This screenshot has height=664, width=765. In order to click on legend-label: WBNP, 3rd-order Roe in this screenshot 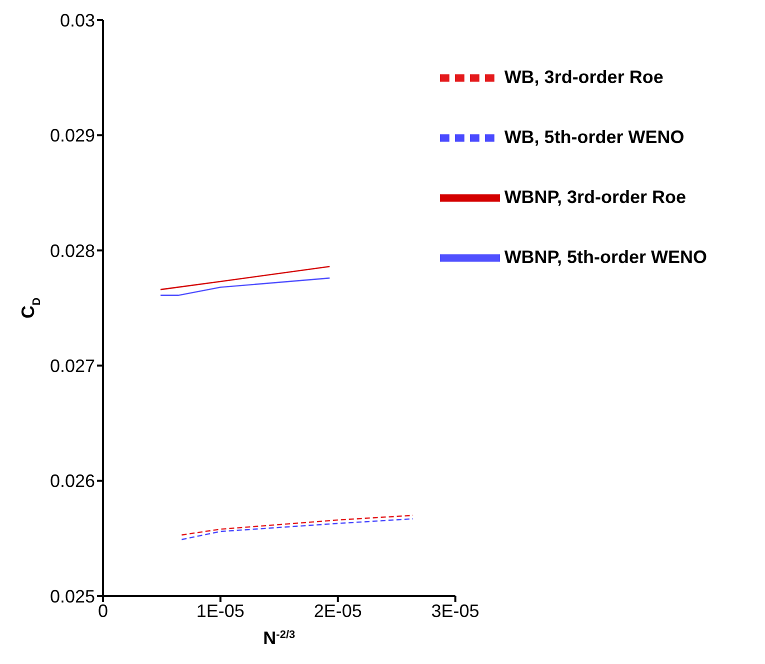, I will do `click(595, 196)`.